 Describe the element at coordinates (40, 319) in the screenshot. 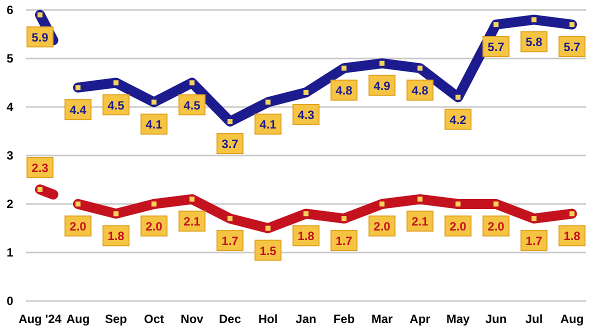

I see `x-tick-label: Aug '24` at that location.